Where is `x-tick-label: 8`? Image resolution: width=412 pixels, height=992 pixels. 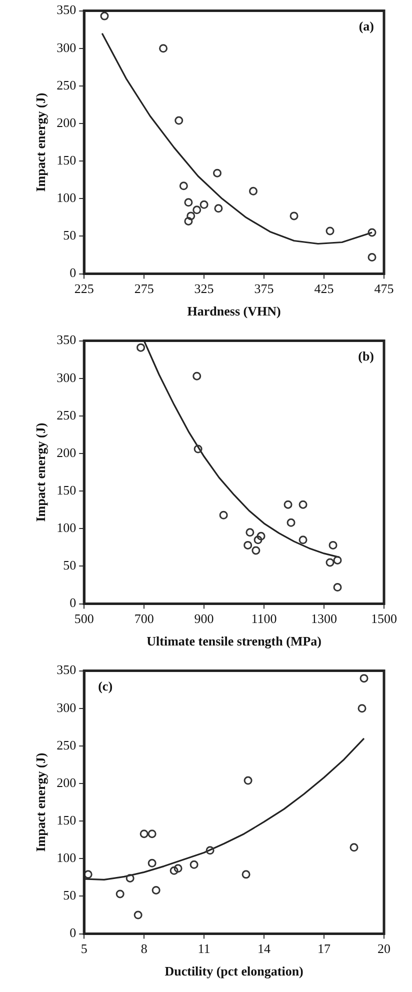
x-tick-label: 8 is located at coordinates (144, 948).